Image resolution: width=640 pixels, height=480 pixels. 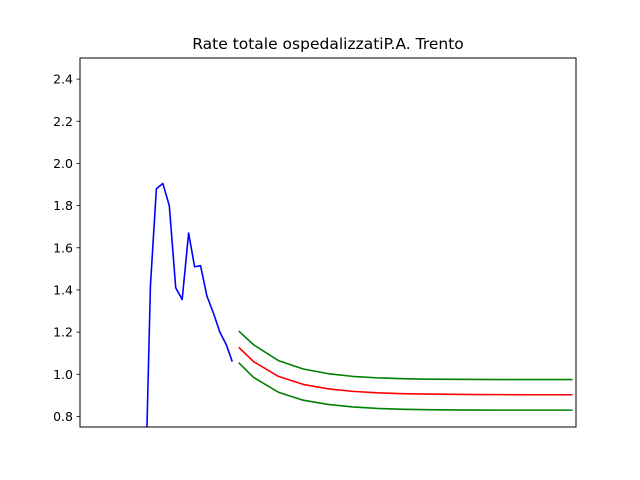 What do you see at coordinates (328, 44) in the screenshot?
I see `chart-title: Rate totale ospedalizzatiP.A. Trento` at bounding box center [328, 44].